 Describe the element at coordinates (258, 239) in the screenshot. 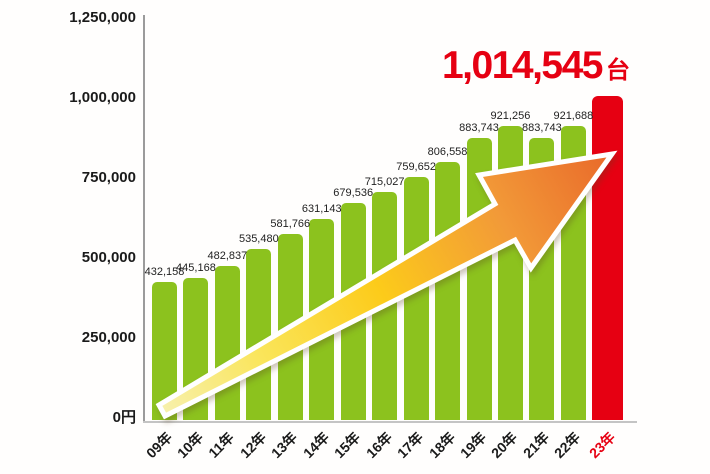

I see `bar-value-label: 535,480` at that location.